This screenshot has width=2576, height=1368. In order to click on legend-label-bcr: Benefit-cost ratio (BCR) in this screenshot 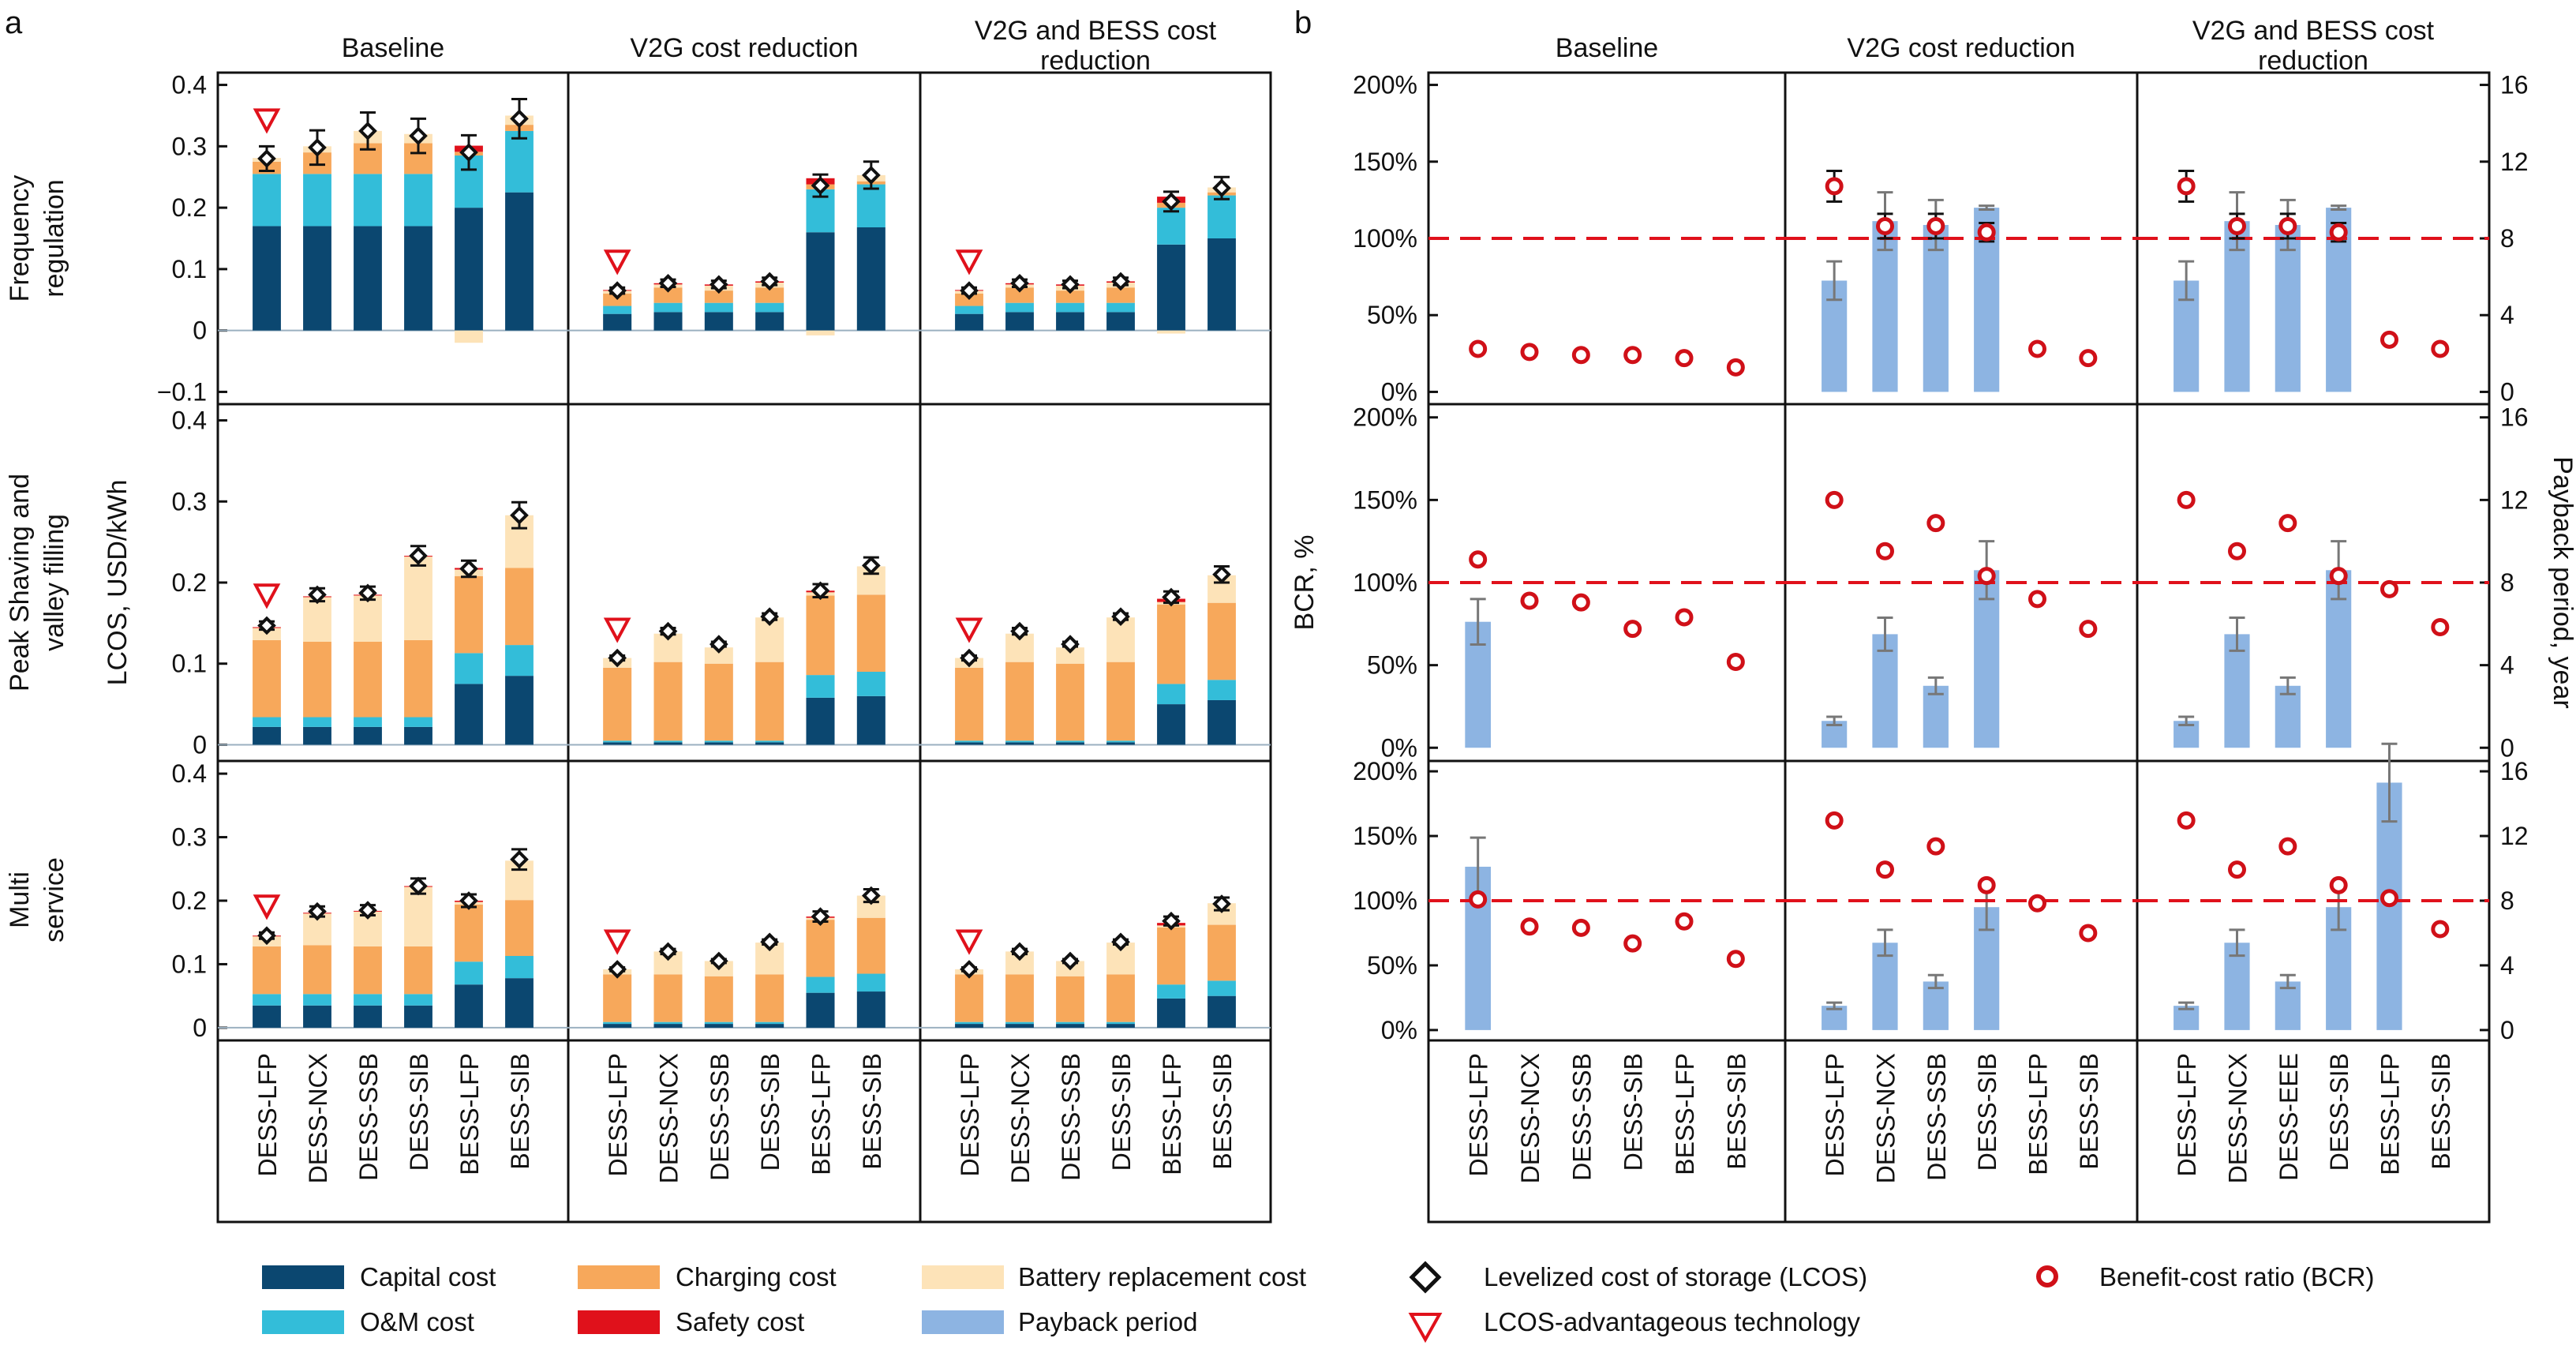, I will do `click(2236, 1276)`.